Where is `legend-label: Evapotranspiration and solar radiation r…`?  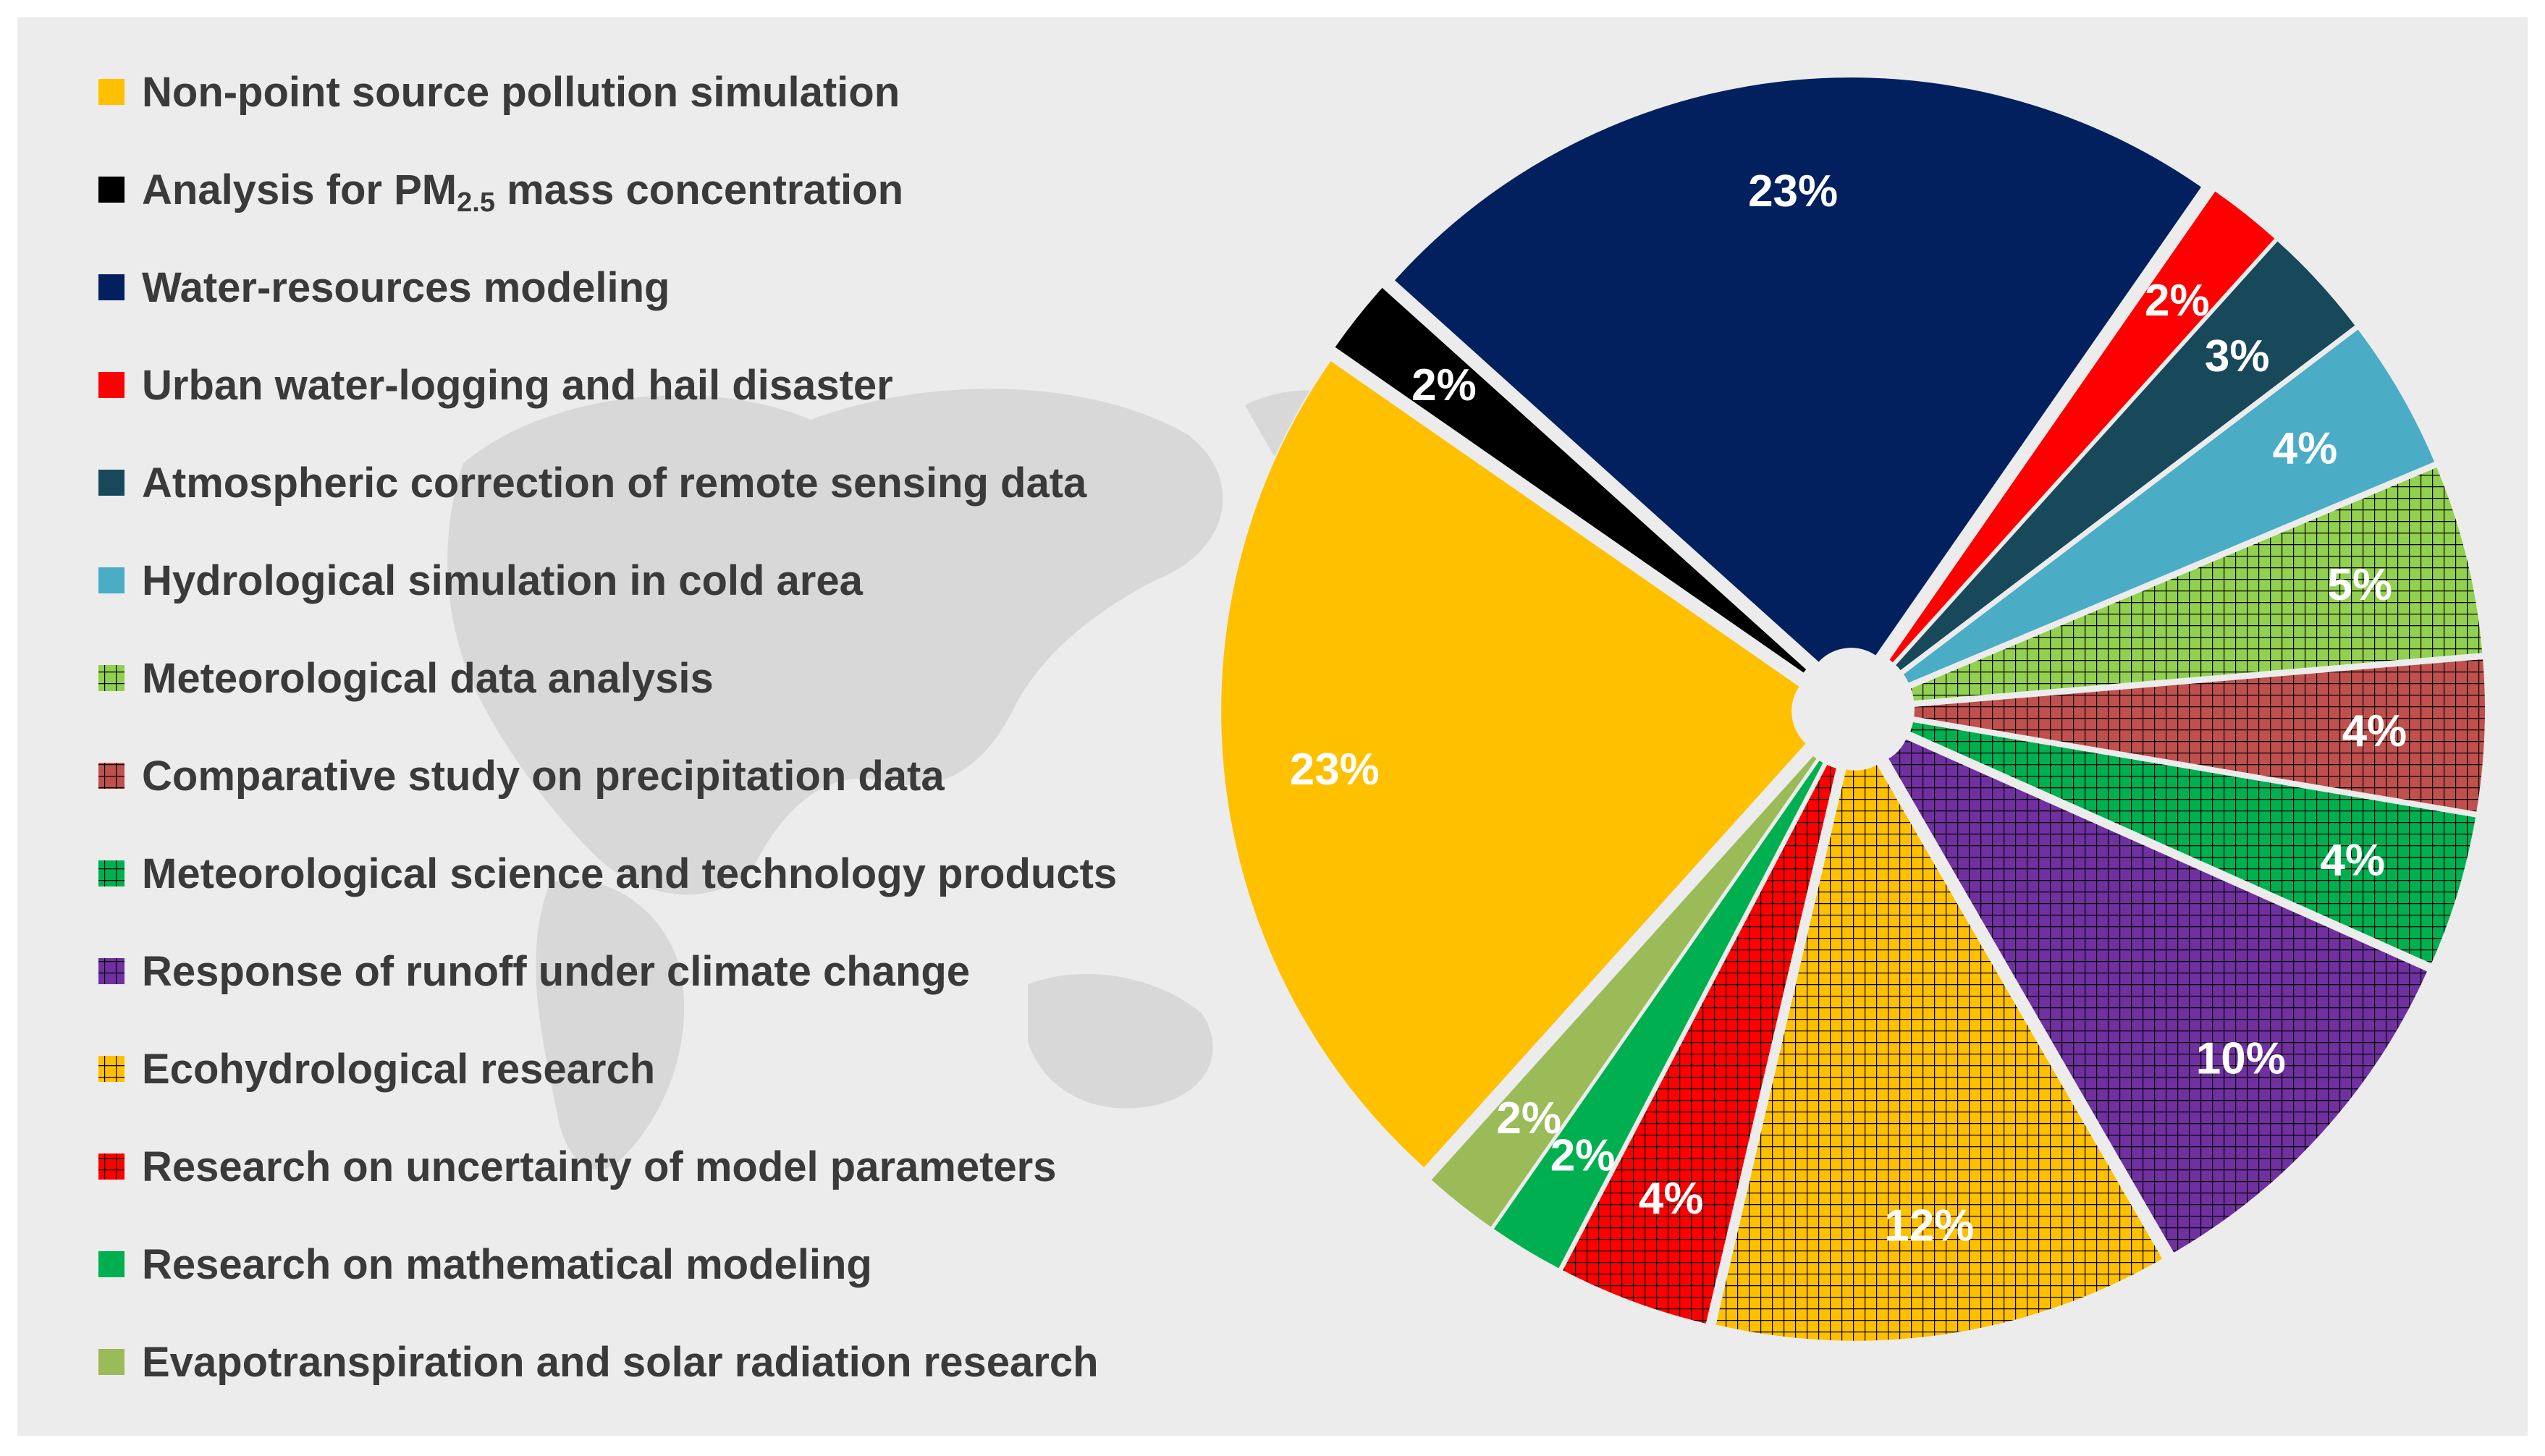 legend-label: Evapotranspiration and solar radiation r… is located at coordinates (620, 1362).